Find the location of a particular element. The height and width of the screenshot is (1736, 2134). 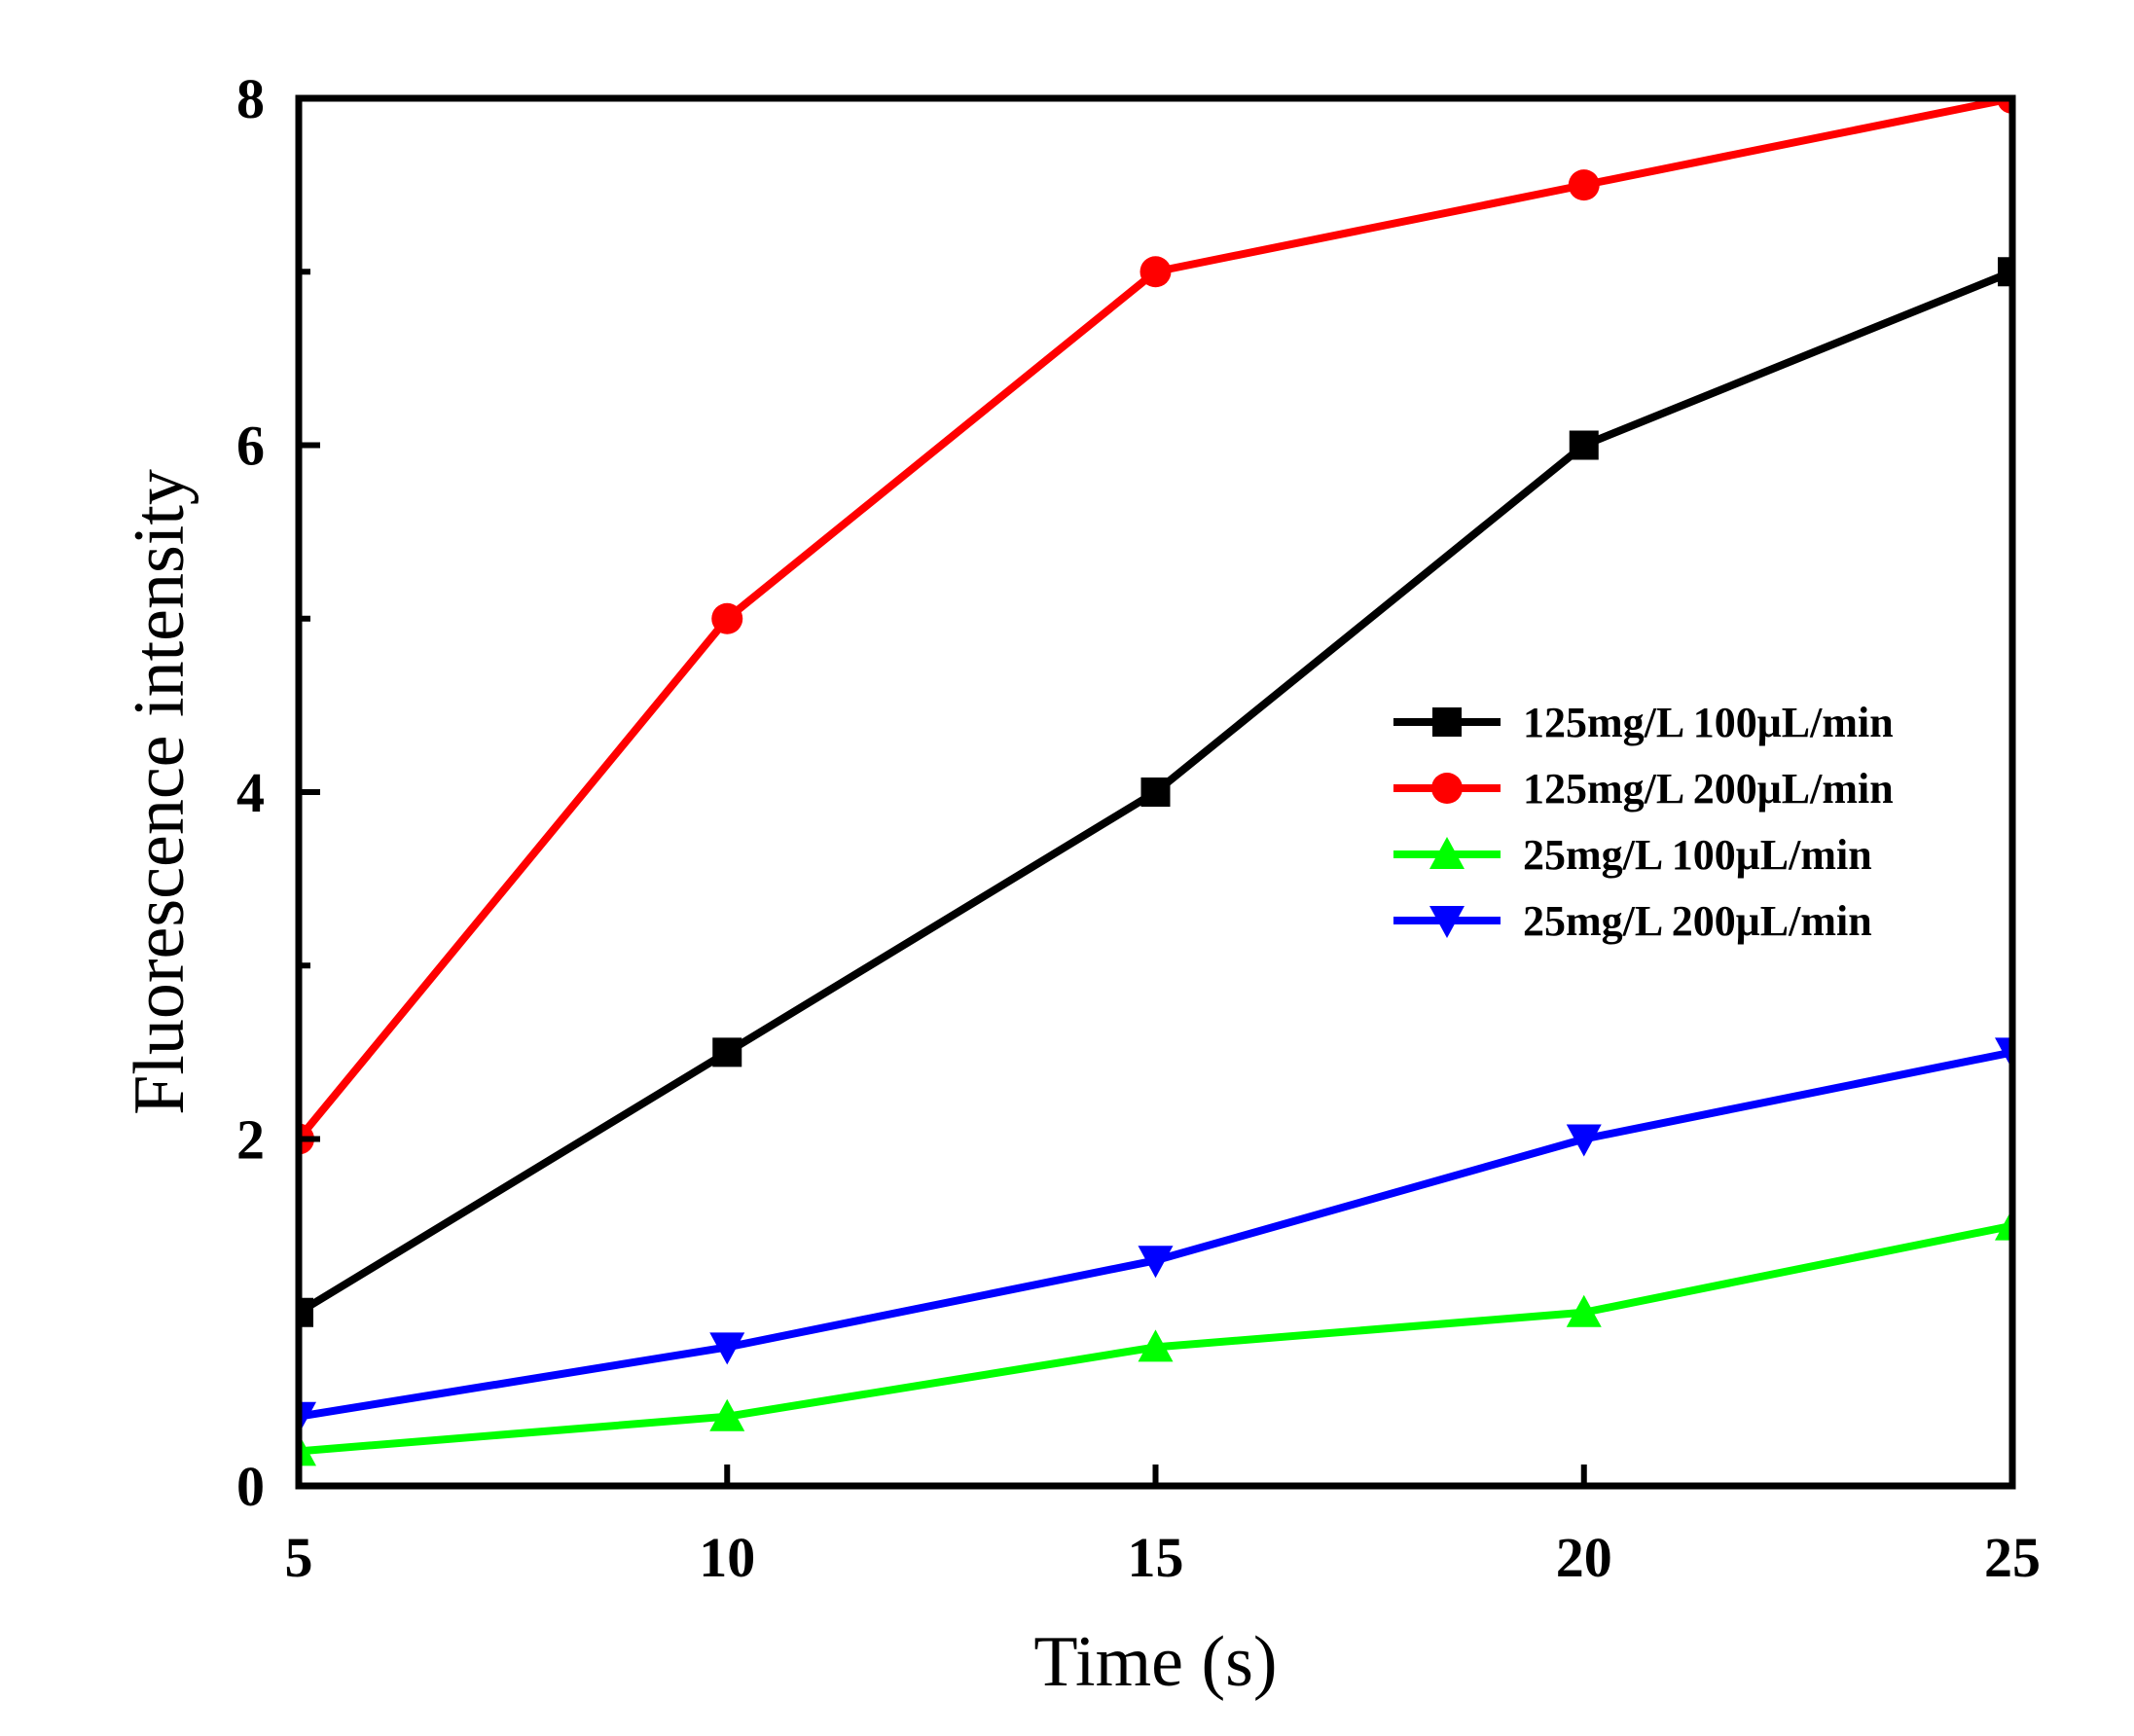

y-tick-labels: 0 2 4 6 8 is located at coordinates (250, 793).